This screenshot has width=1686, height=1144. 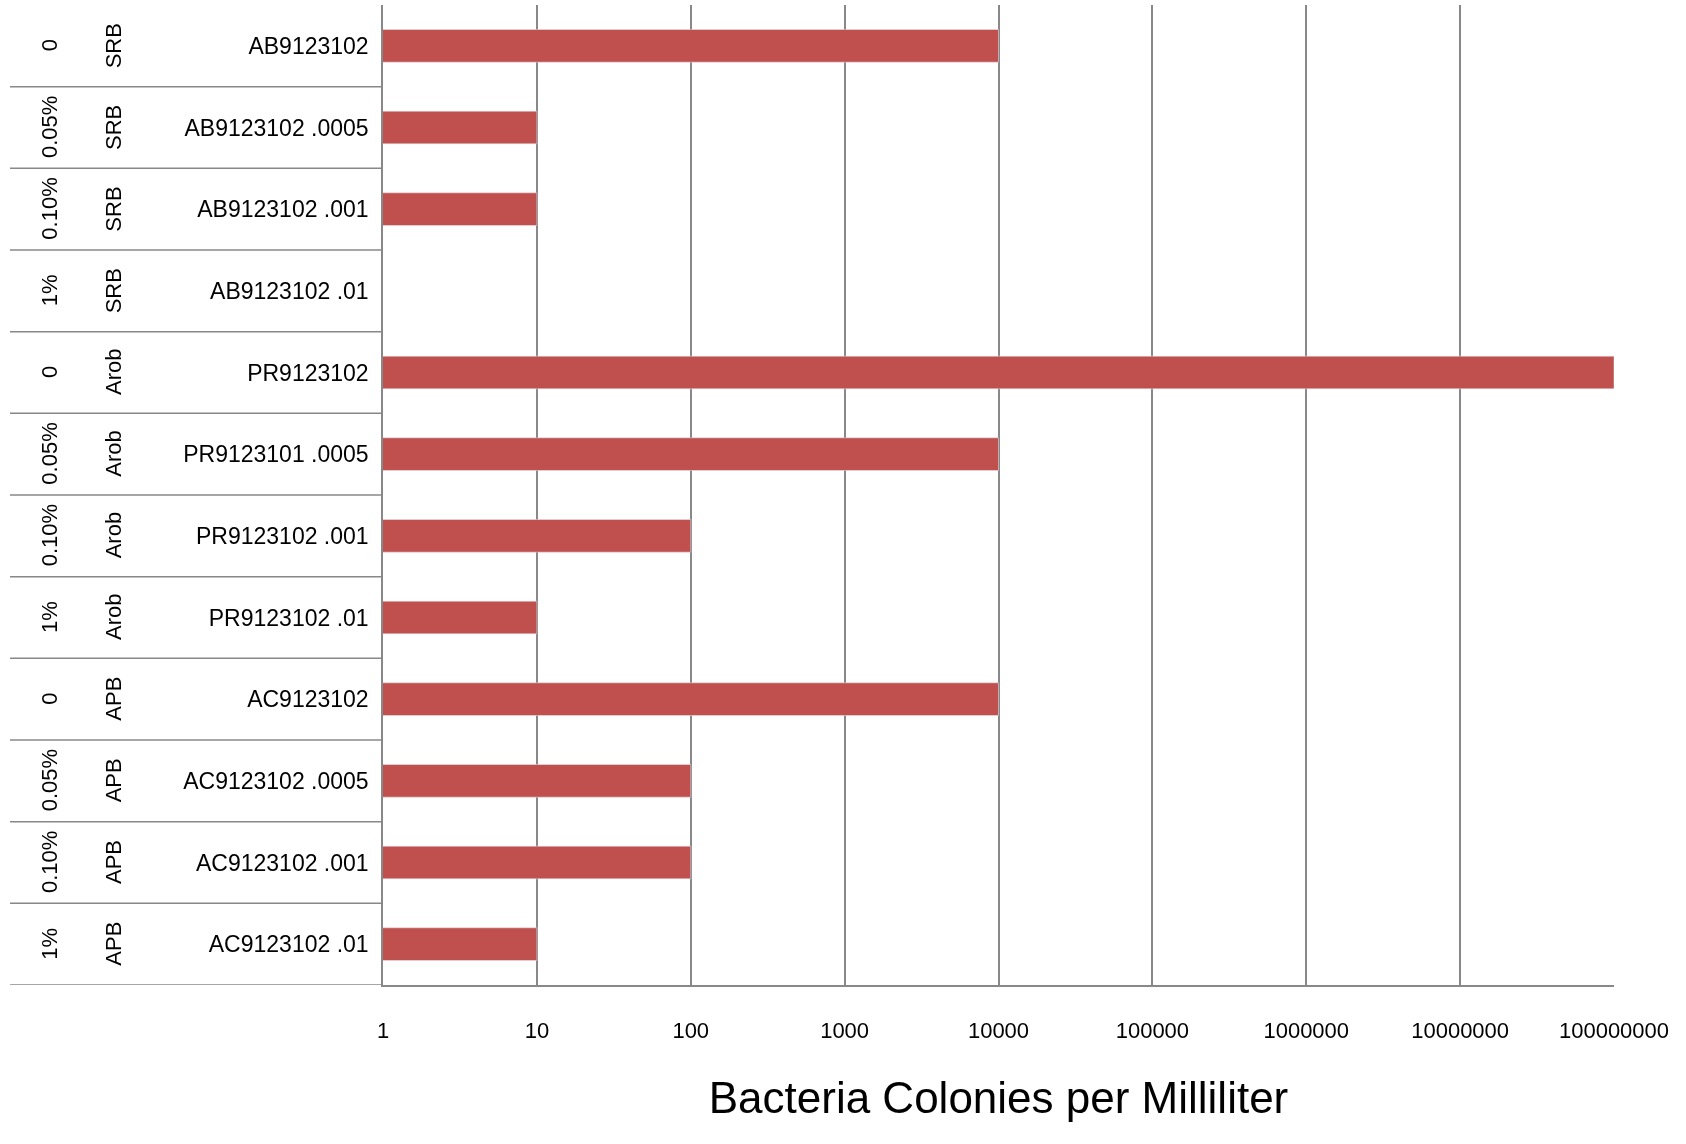 What do you see at coordinates (537, 1031) in the screenshot?
I see `x-tick-label: 10` at bounding box center [537, 1031].